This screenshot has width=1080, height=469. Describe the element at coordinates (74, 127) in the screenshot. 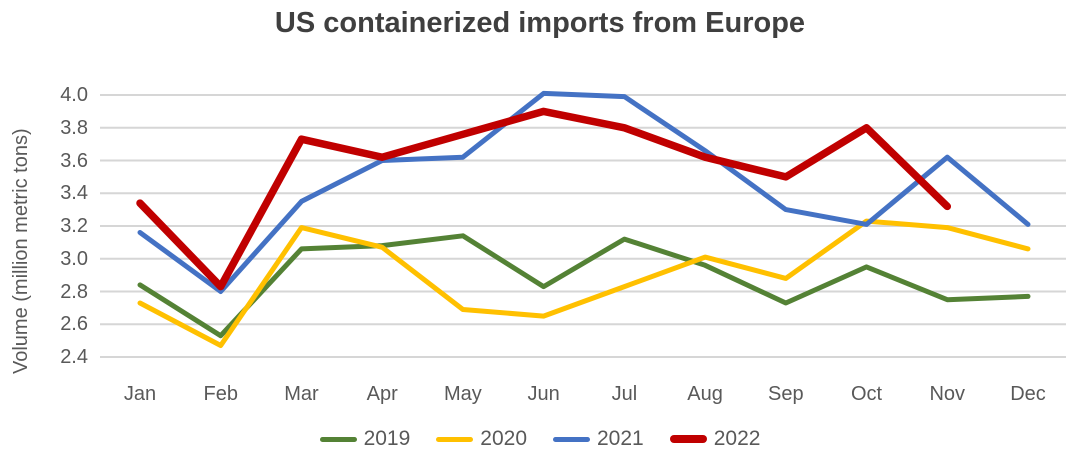

I see `y-axis-tick-label: 3.8` at that location.